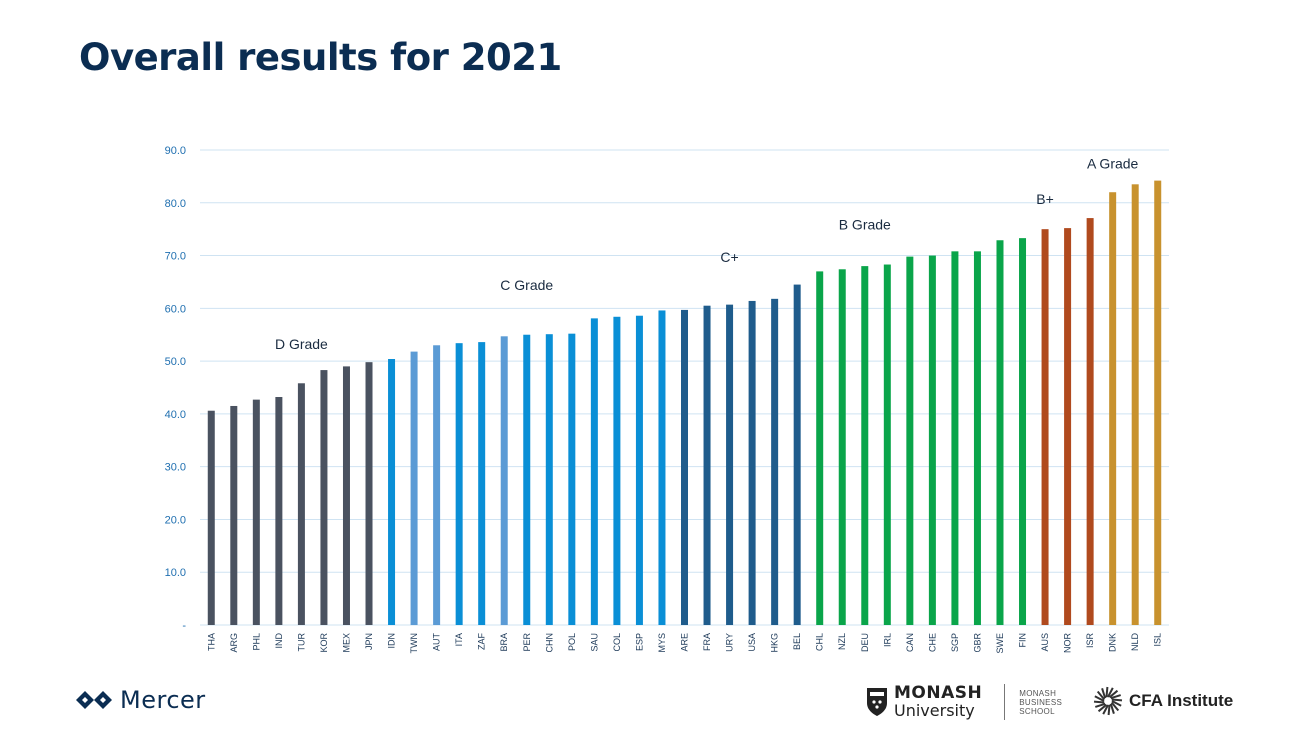 The image size is (1316, 729). I want to click on x-tick-label: MEX, so click(346, 643).